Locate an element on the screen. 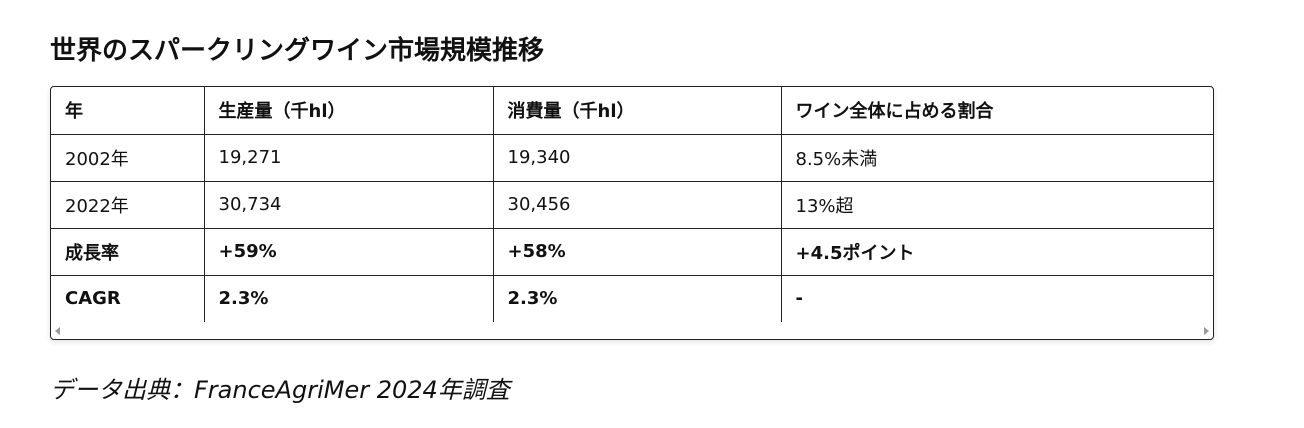 The image size is (1304, 428). table-cell: 30,734 is located at coordinates (349, 205).